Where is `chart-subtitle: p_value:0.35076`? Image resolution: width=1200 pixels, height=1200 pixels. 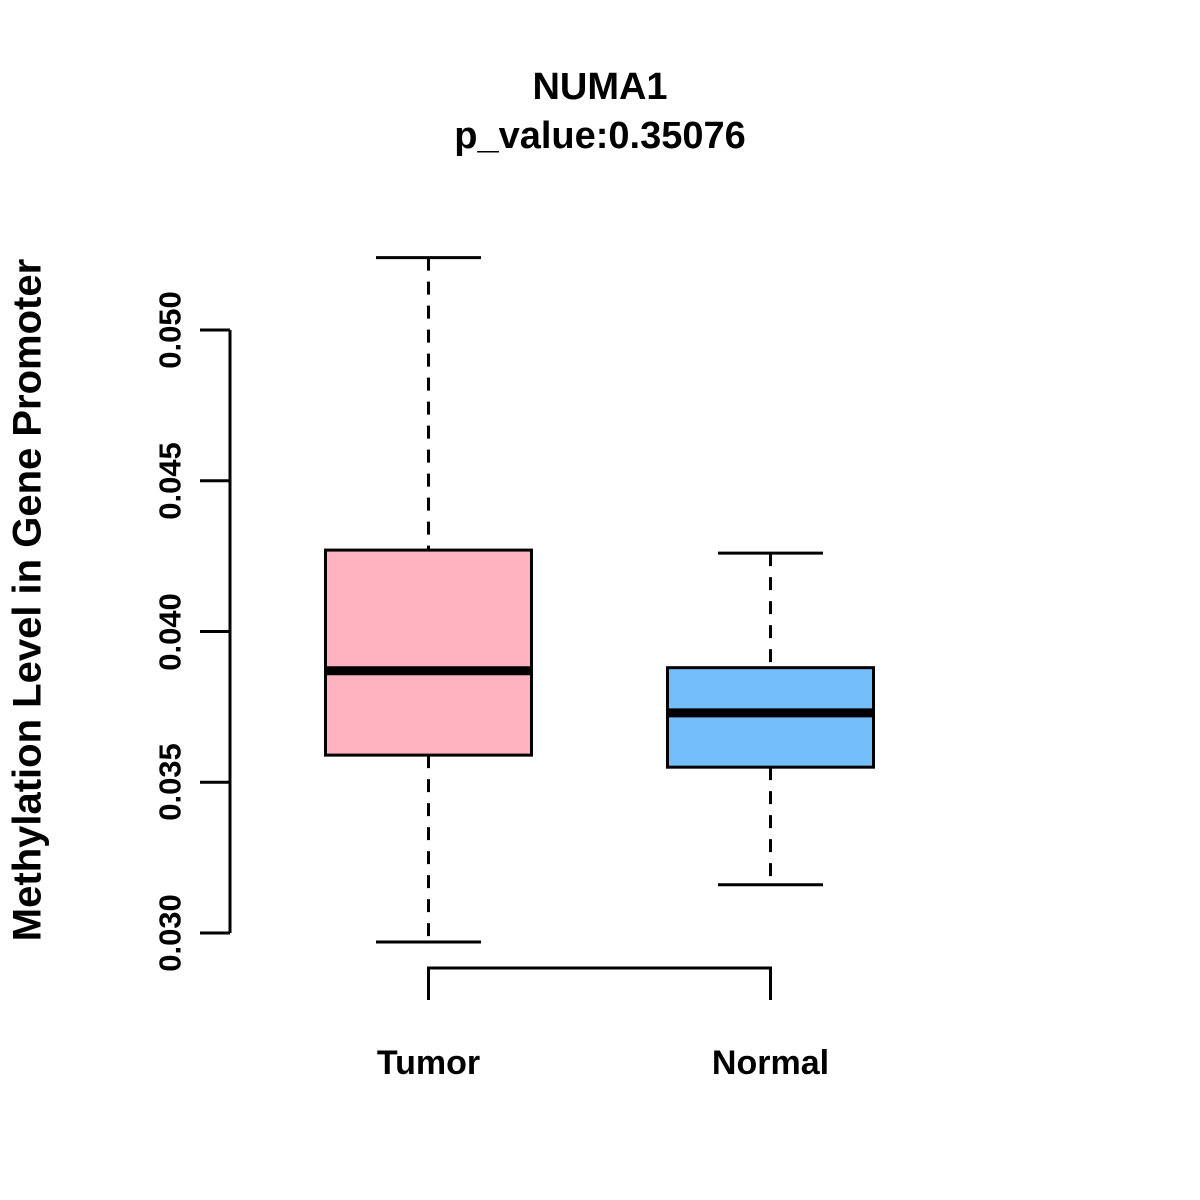
chart-subtitle: p_value:0.35076 is located at coordinates (600, 136).